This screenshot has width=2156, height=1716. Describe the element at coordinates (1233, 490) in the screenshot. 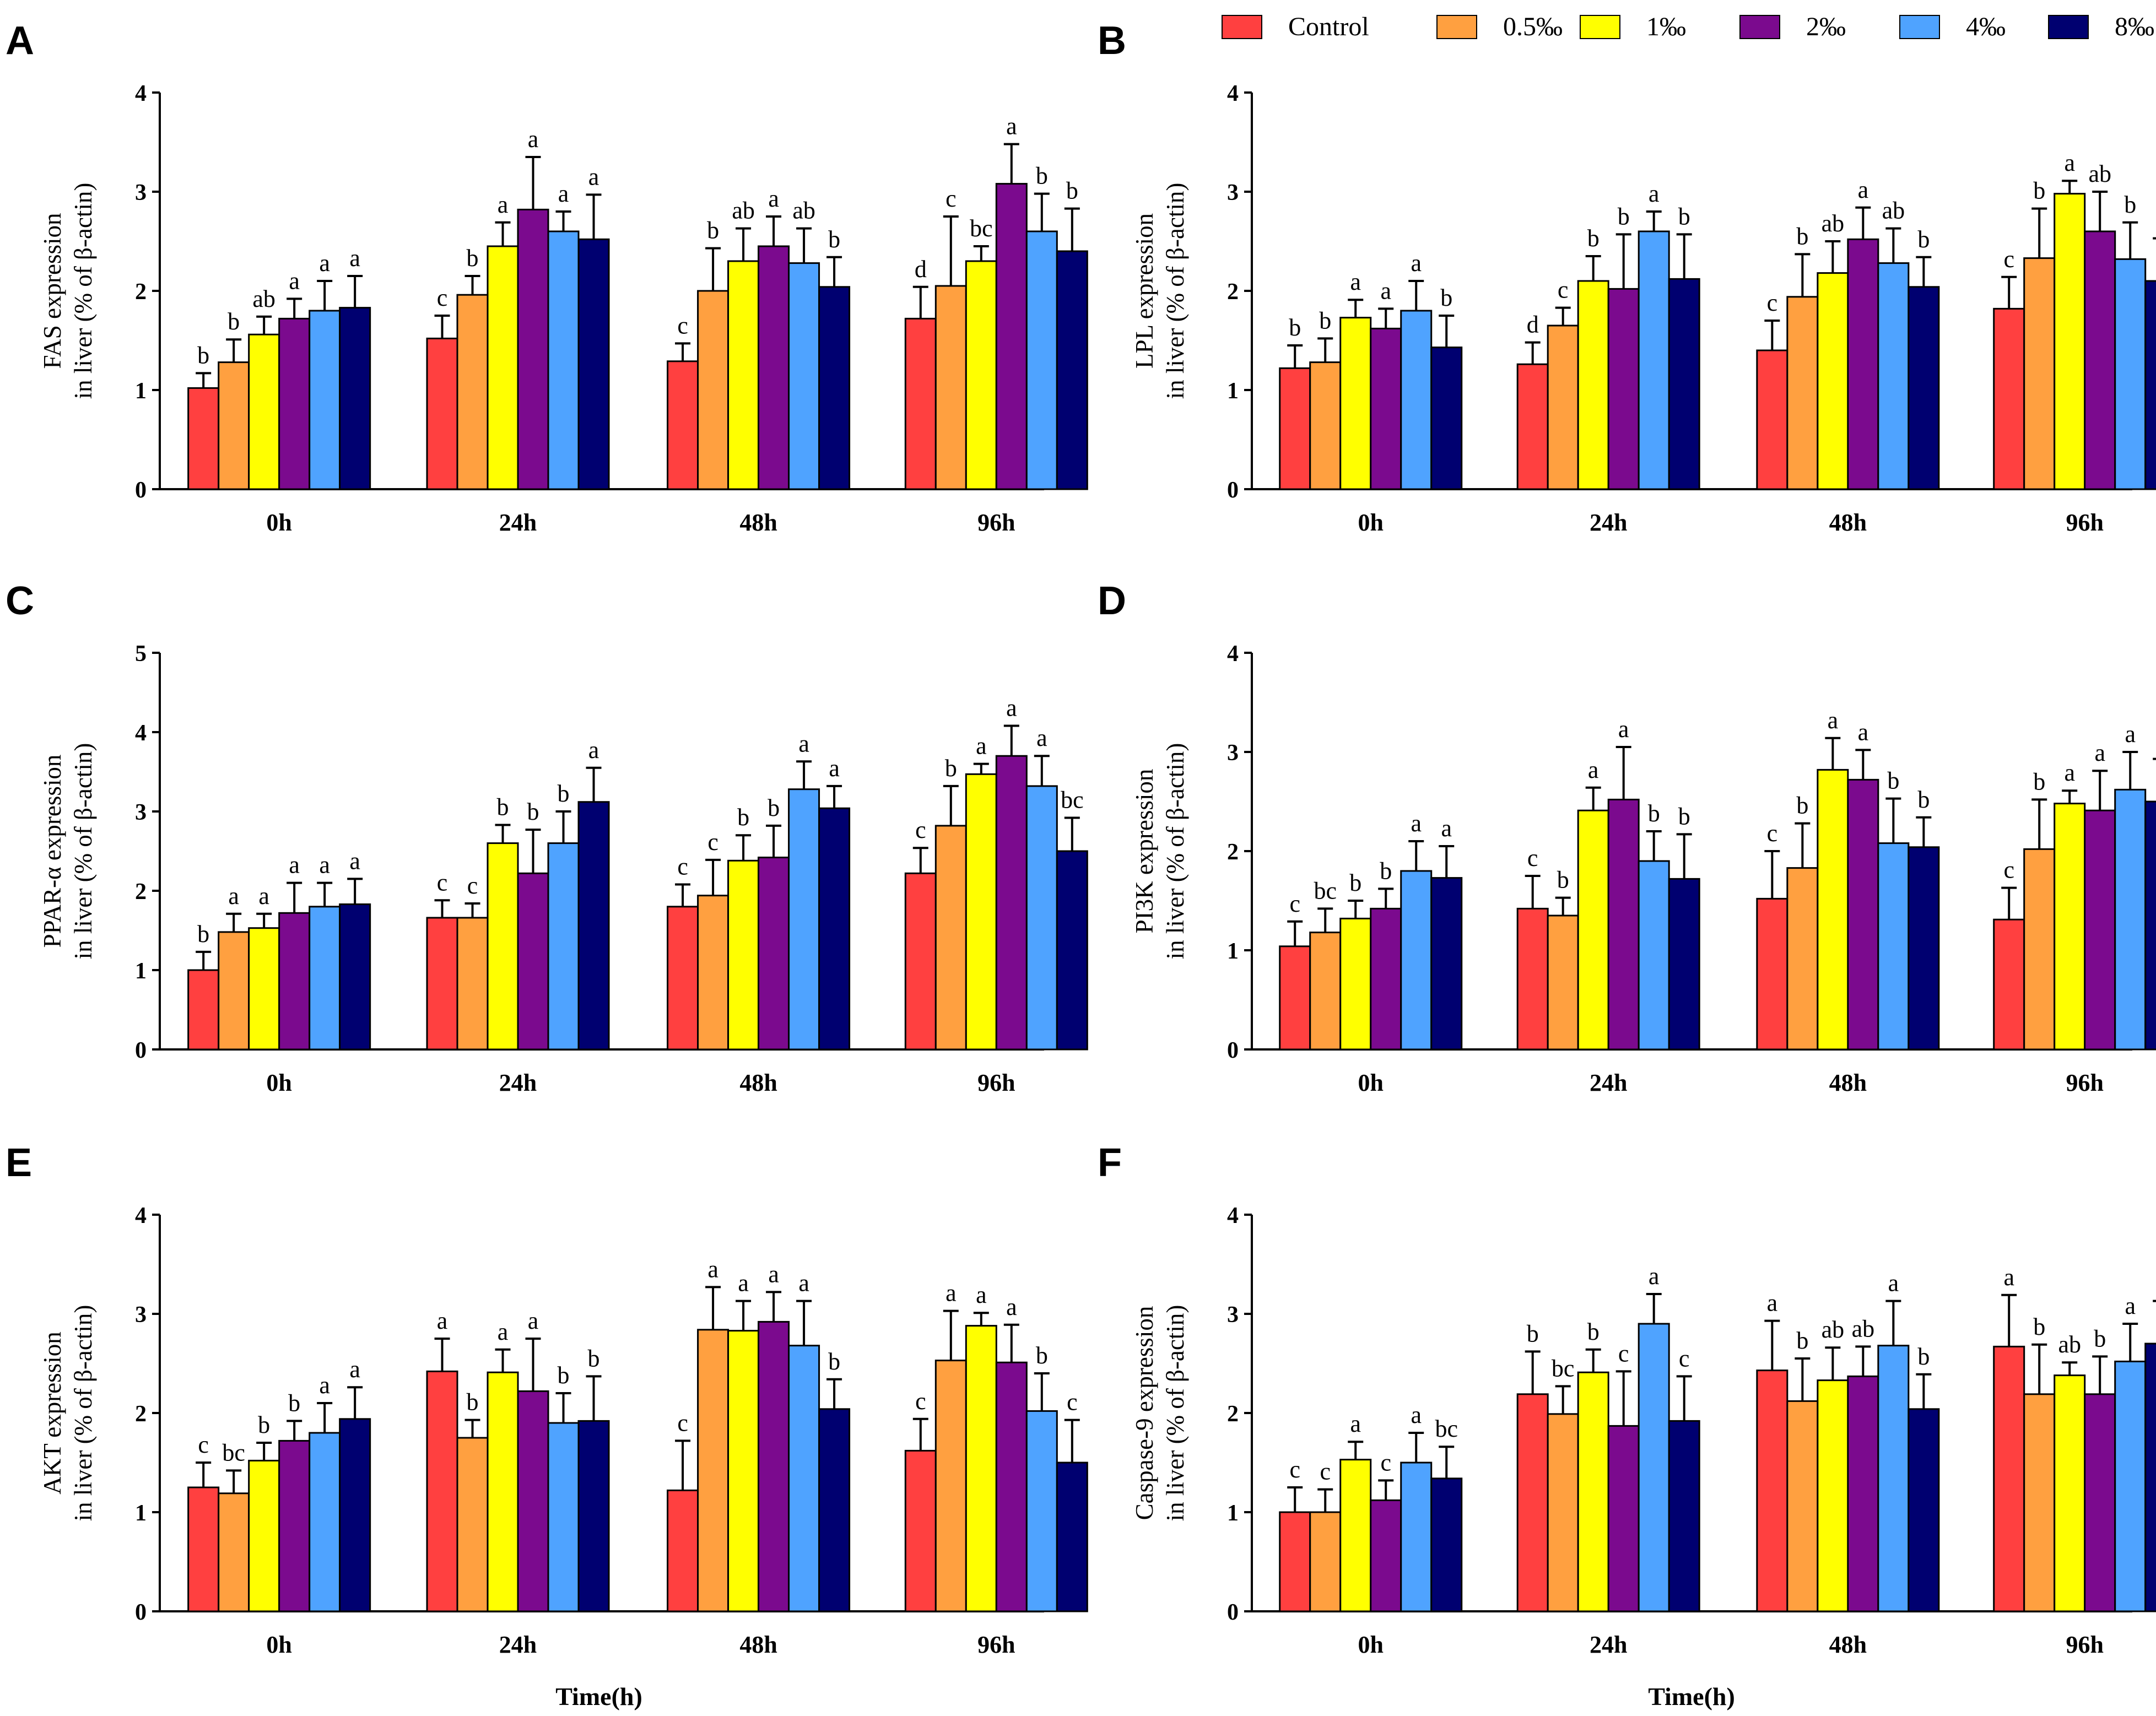

I see `y-tick-label: 0` at that location.